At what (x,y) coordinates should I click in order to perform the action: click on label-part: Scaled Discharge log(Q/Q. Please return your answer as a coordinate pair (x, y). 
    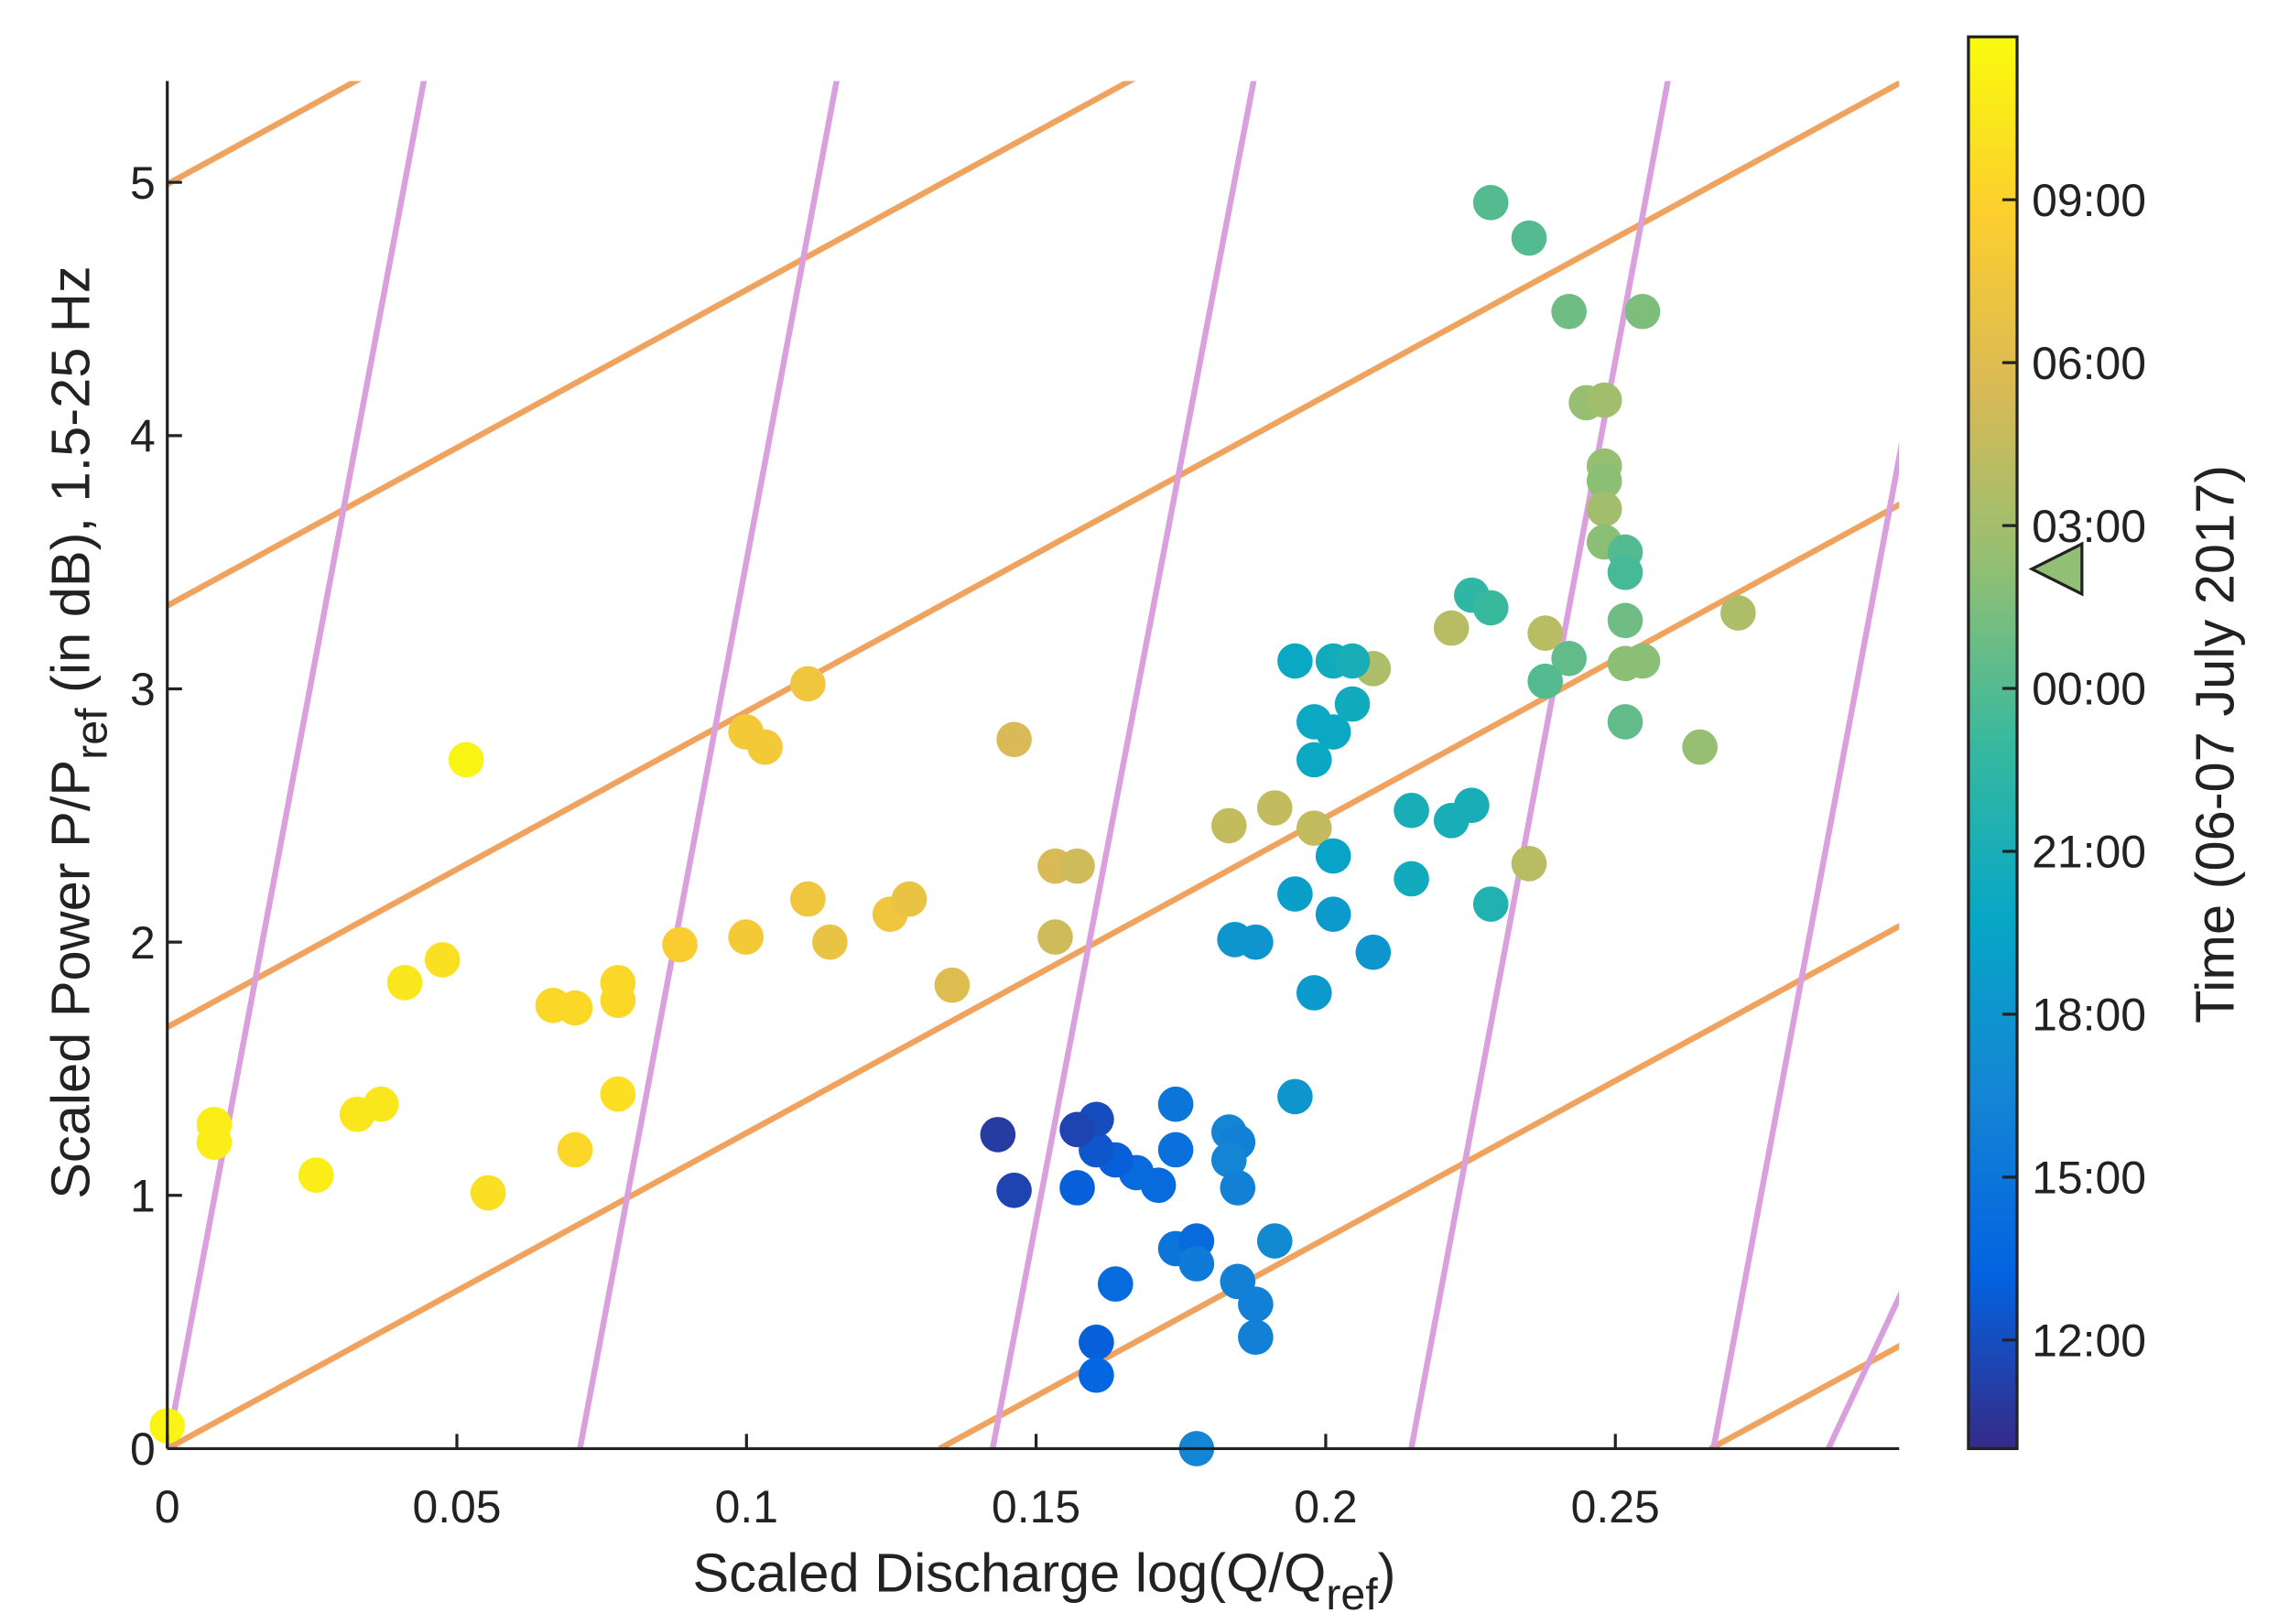
    Looking at the image, I should click on (1010, 1573).